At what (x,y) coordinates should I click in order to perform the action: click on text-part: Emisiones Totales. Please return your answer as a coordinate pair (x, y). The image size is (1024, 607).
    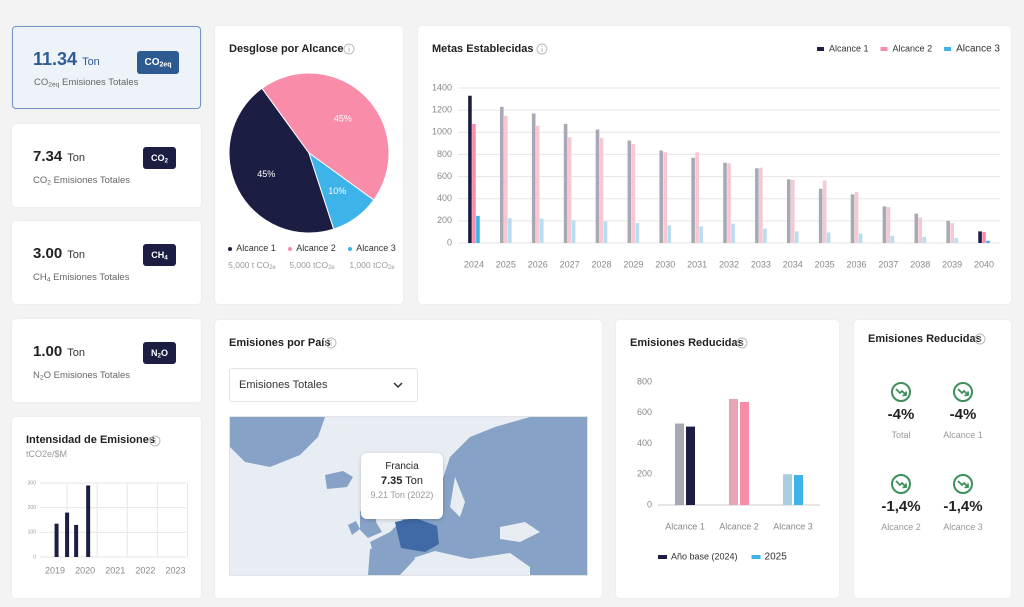
    Looking at the image, I should click on (99, 82).